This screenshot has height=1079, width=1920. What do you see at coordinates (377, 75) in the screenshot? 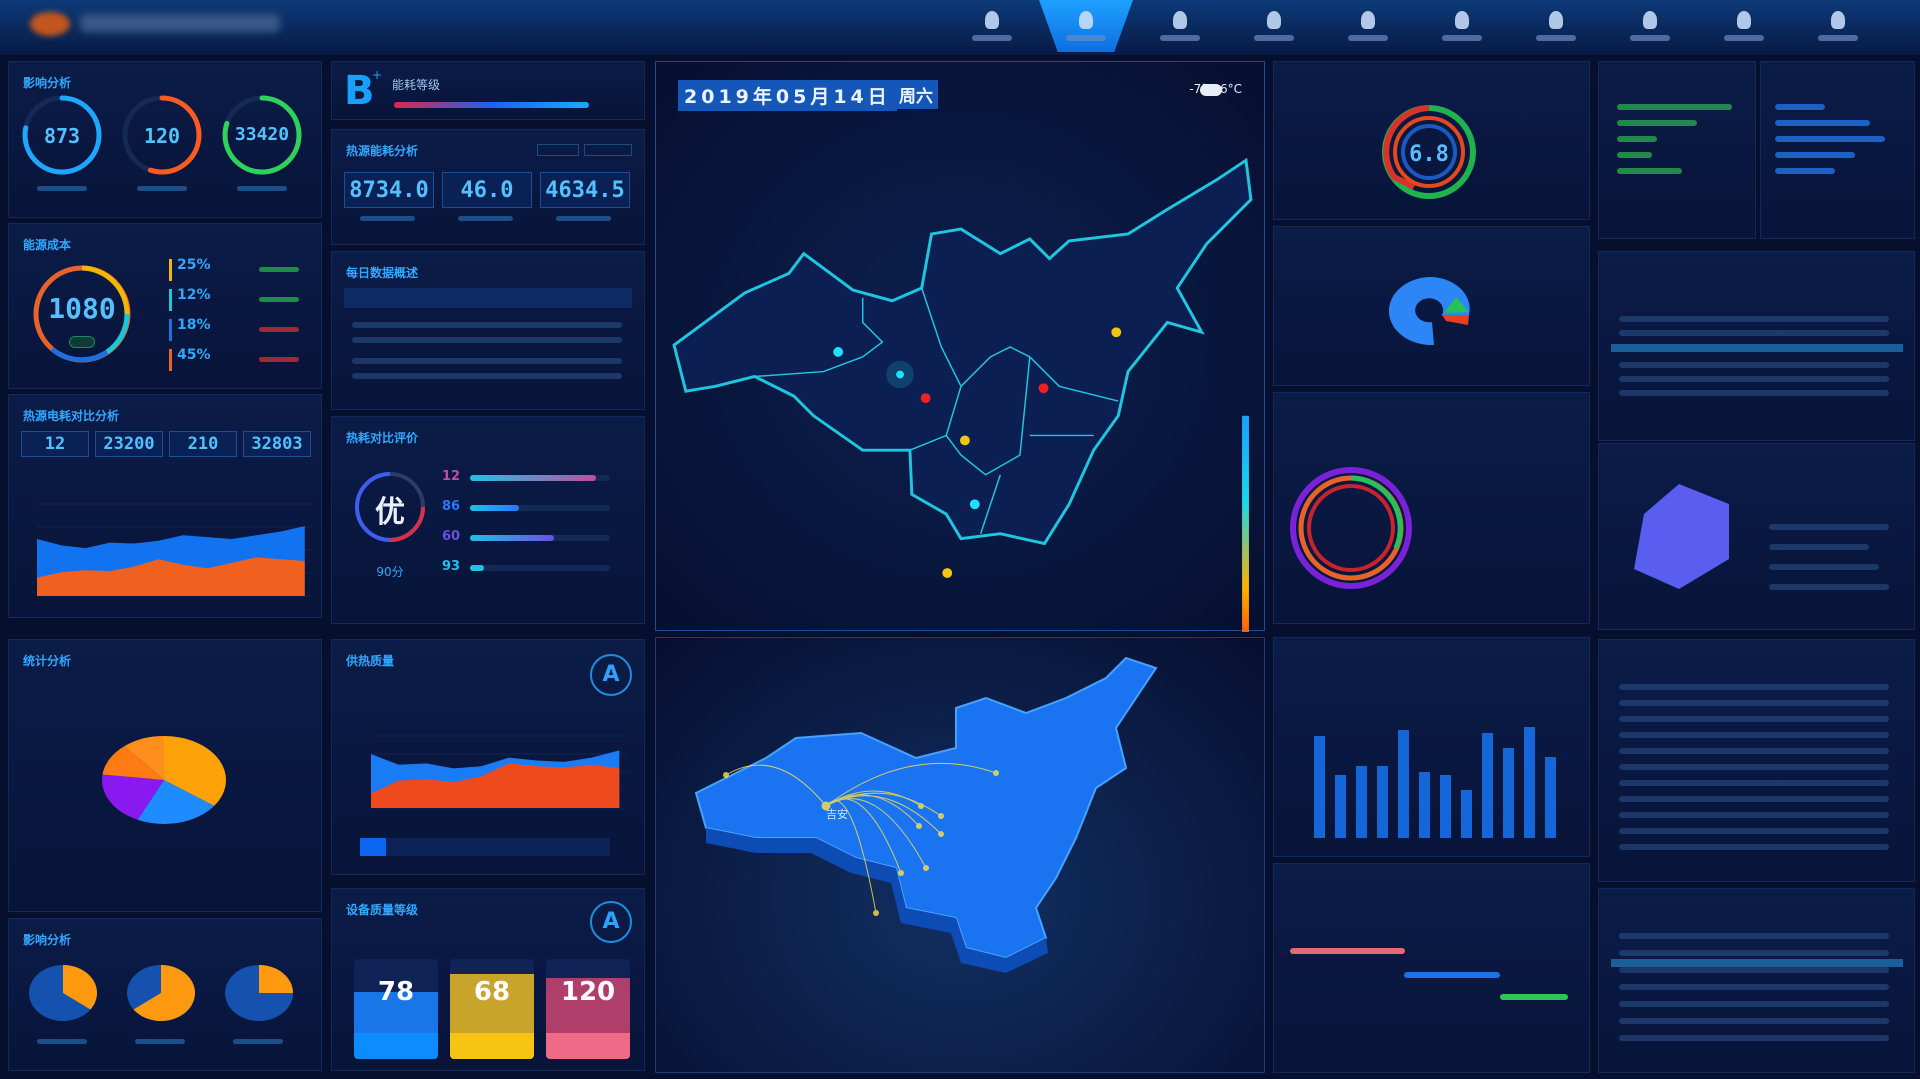
I see `grade-sup: +` at bounding box center [377, 75].